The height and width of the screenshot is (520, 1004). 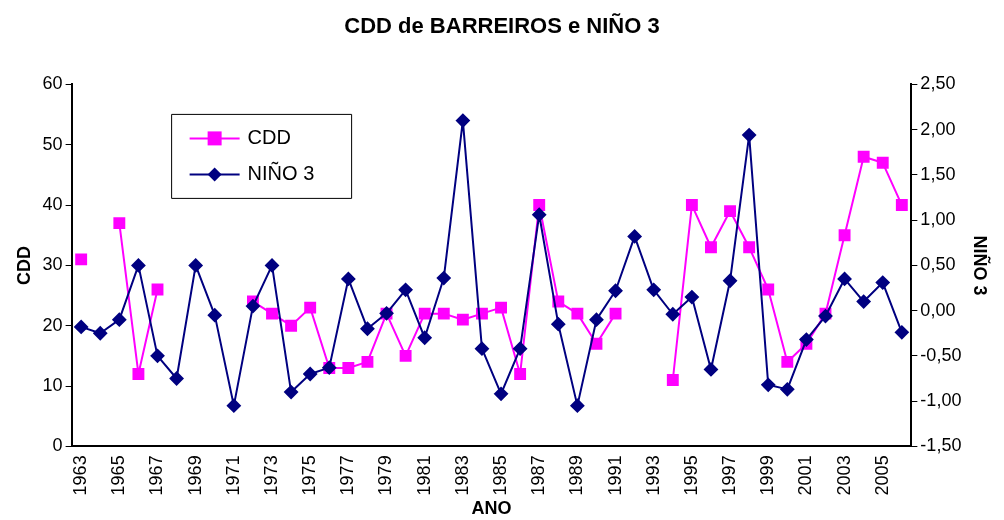 I want to click on x-axis-title: ANO, so click(x=491, y=508).